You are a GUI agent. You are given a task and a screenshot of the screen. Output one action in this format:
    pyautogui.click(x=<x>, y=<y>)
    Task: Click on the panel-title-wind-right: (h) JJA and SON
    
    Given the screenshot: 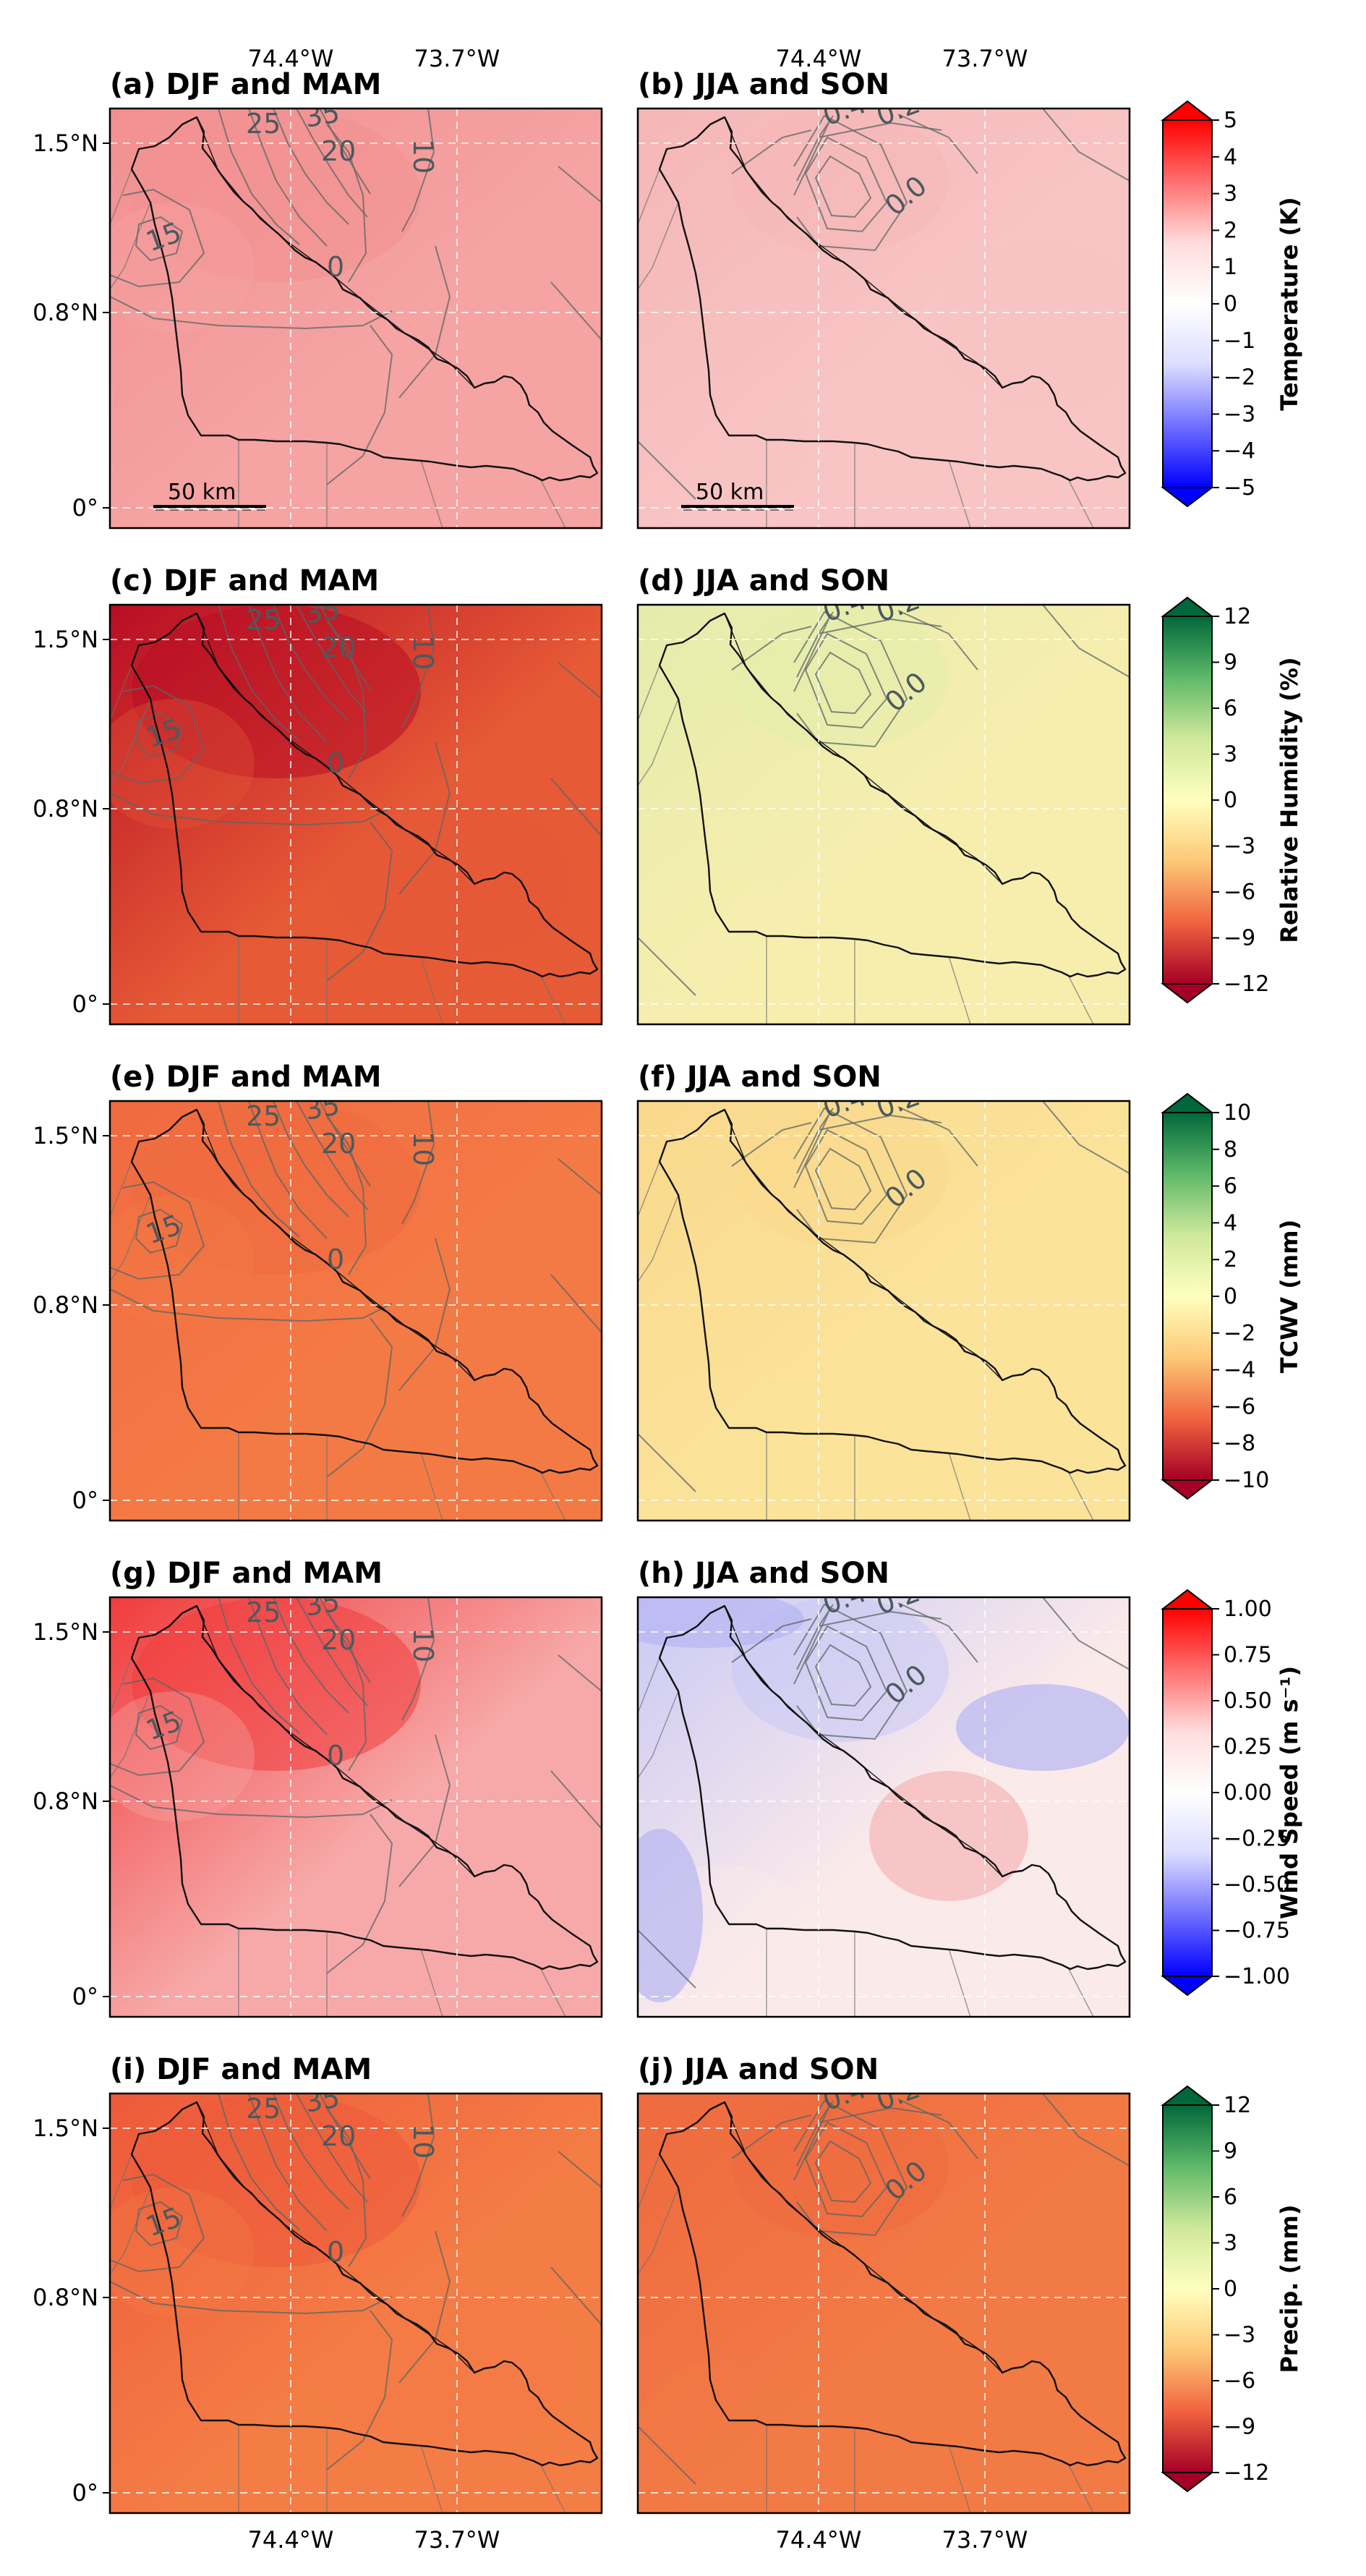 What is the action you would take?
    pyautogui.click(x=764, y=1573)
    